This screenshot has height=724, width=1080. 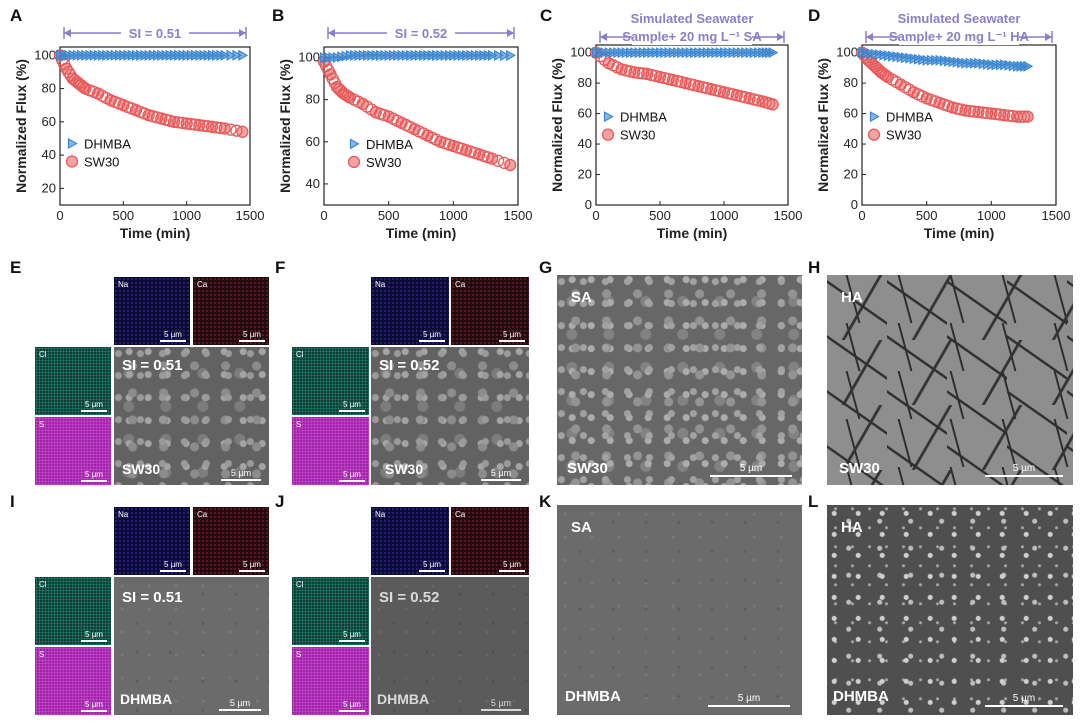 I want to click on panel-label-c: C, so click(x=546, y=15).